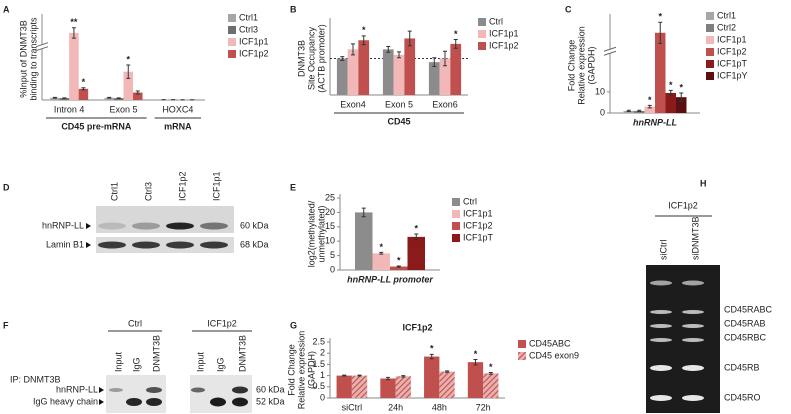 The image size is (791, 414). I want to click on panel-letter: C, so click(568, 9).